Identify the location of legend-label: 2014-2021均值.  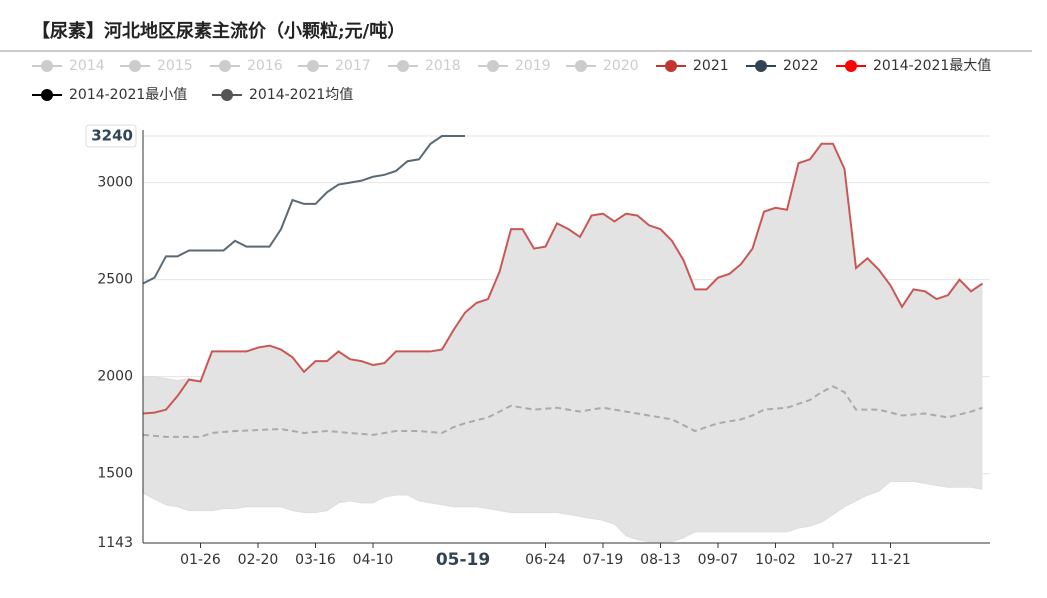
(301, 95).